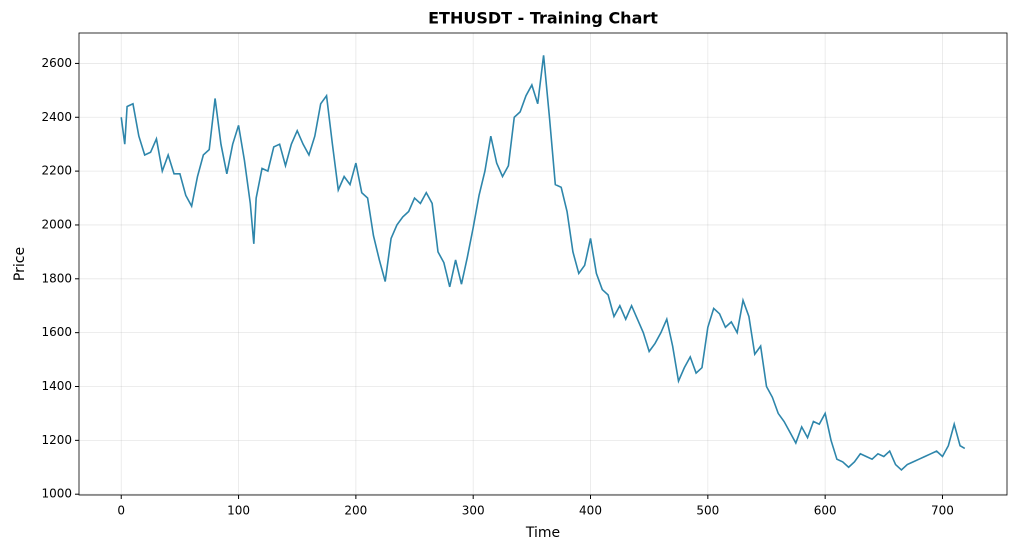 The width and height of the screenshot is (1018, 556). I want to click on x-tick-label: 500, so click(707, 511).